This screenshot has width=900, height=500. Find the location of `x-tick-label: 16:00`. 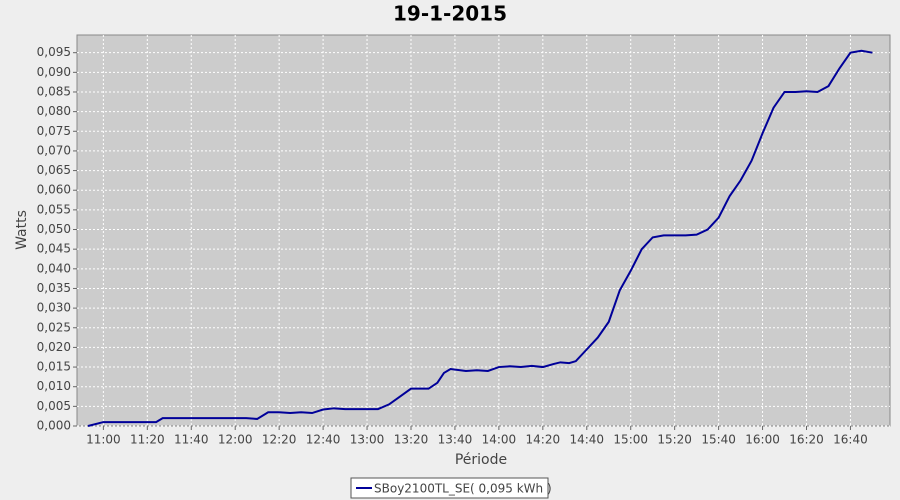

x-tick-label: 16:00 is located at coordinates (762, 440).